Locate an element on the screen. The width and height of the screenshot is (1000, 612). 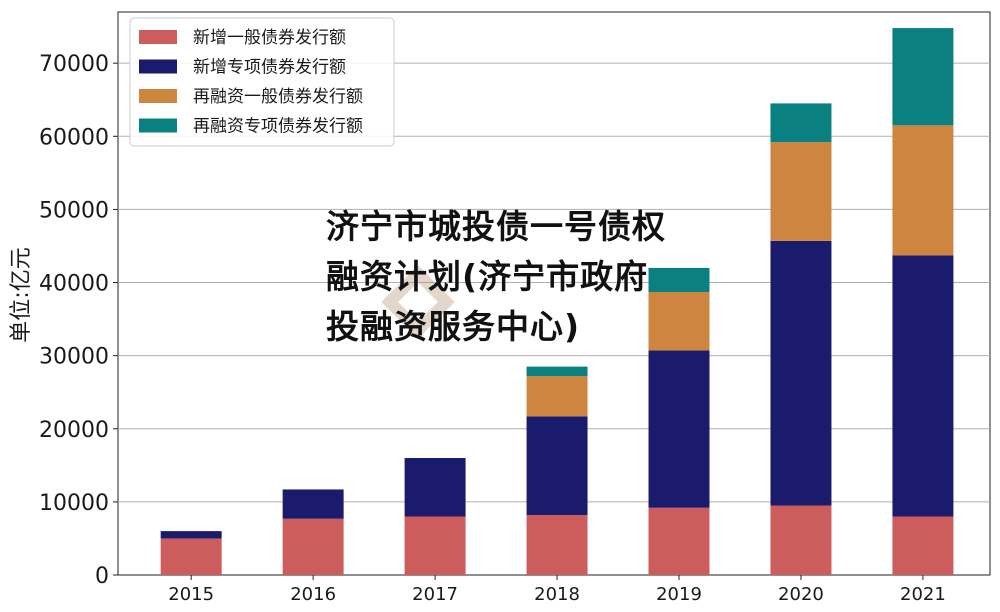
y-tick-label: 50000 is located at coordinates (74, 210).